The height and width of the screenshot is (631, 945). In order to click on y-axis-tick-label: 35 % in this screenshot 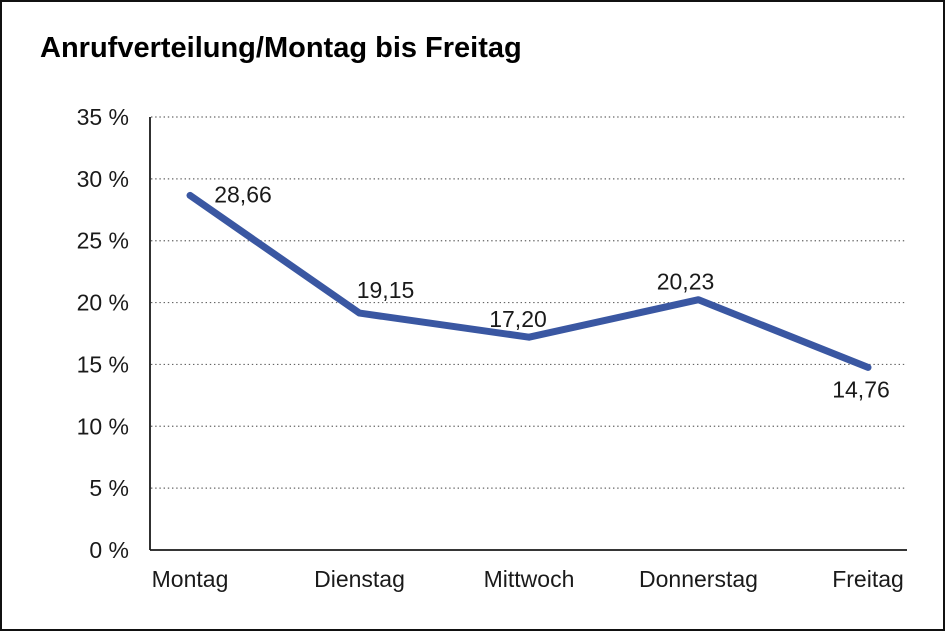, I will do `click(103, 117)`.